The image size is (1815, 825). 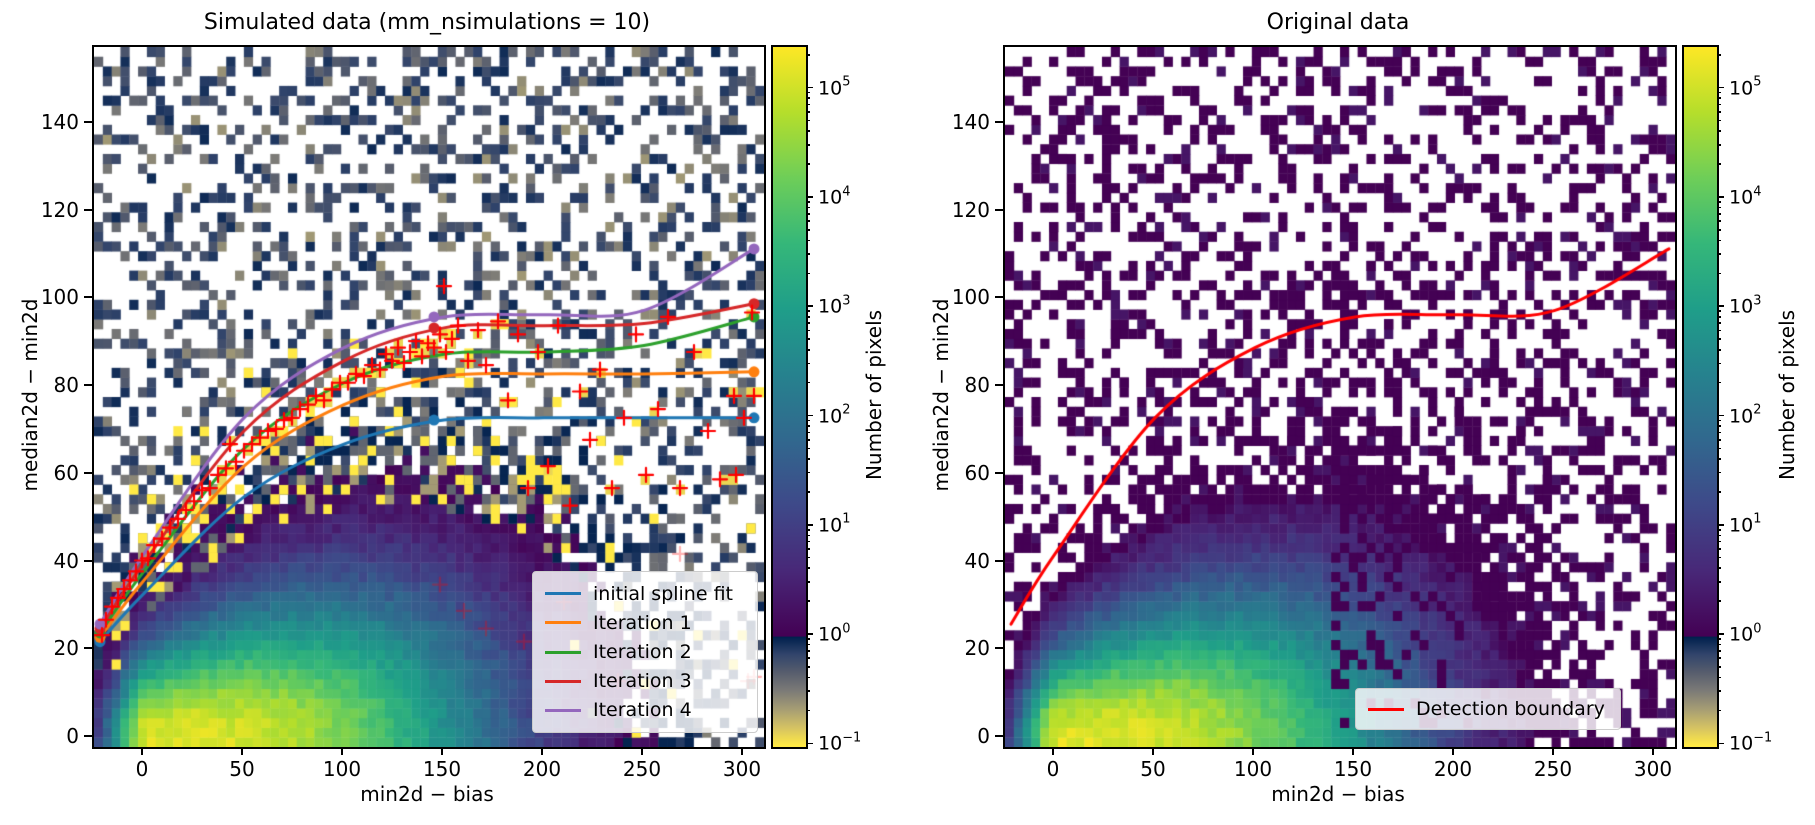 I want to click on legend-label: Iteration 4, so click(x=642, y=710).